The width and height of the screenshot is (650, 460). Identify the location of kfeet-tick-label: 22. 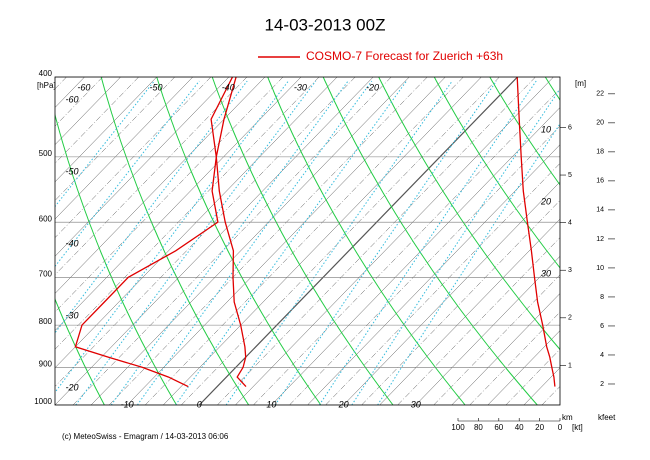
(600, 94).